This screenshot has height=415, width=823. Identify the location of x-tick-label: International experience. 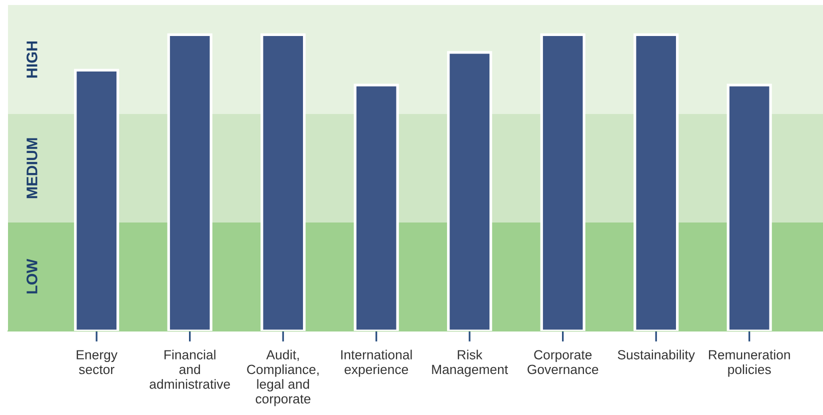
(376, 363).